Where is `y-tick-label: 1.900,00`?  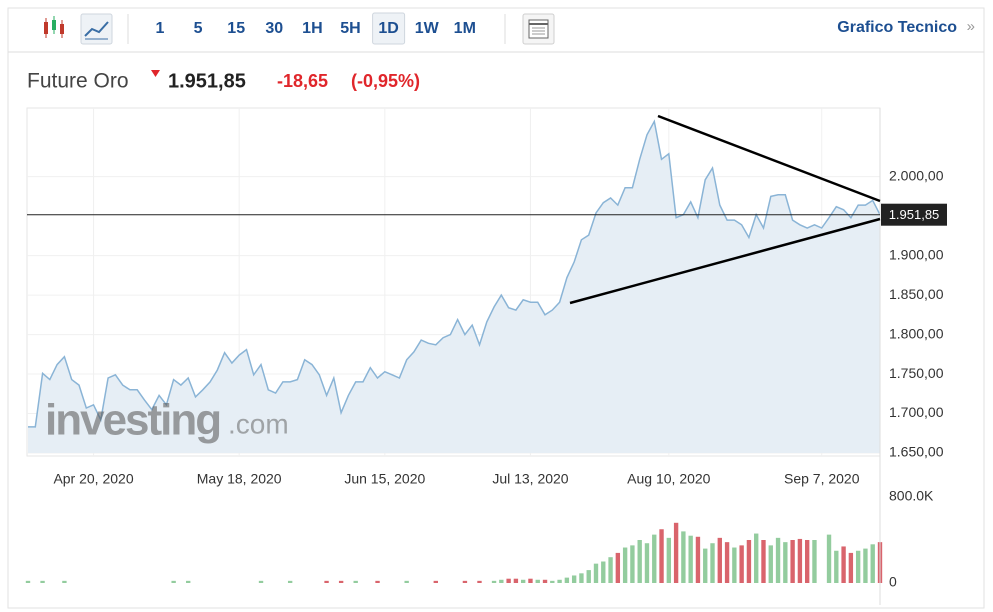
y-tick-label: 1.900,00 is located at coordinates (916, 254).